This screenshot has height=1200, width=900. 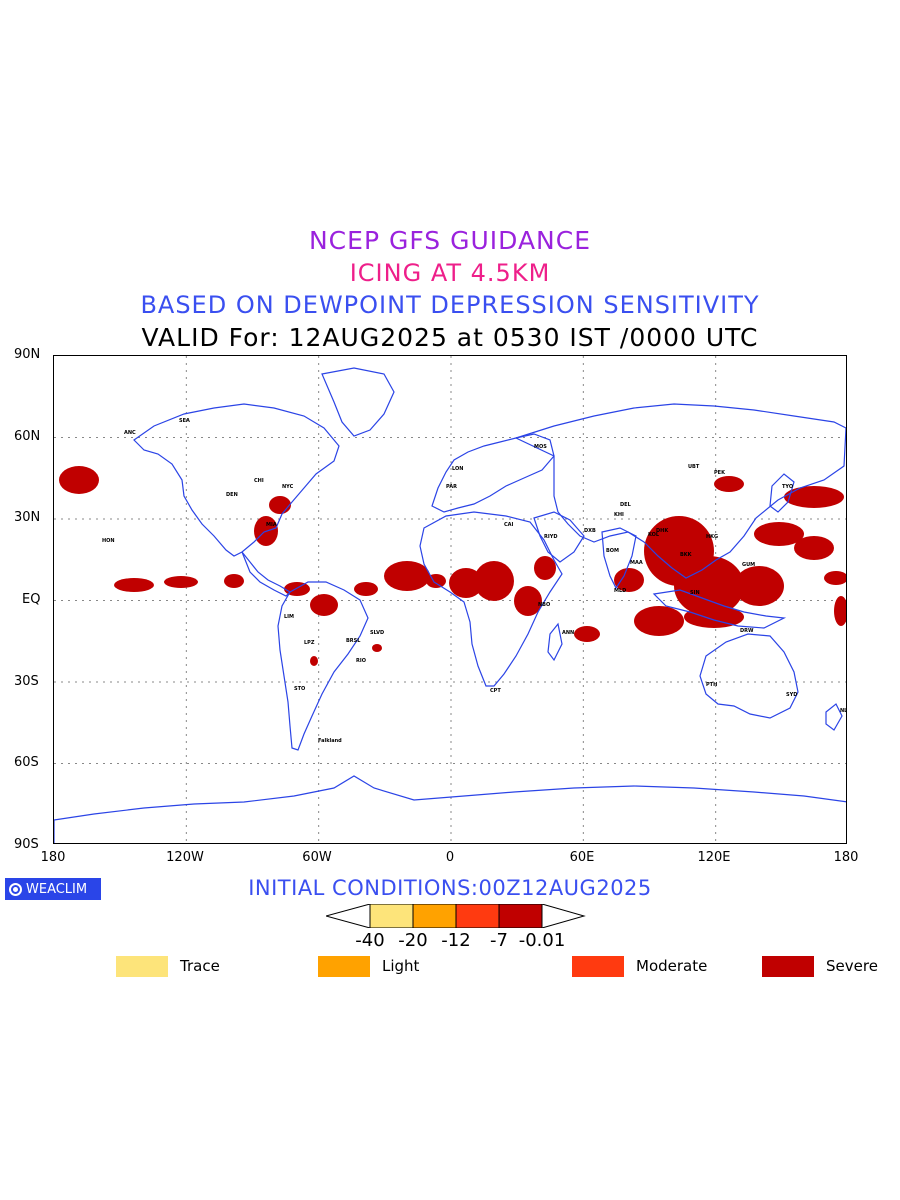 I want to click on station-label: DEL, so click(x=626, y=505).